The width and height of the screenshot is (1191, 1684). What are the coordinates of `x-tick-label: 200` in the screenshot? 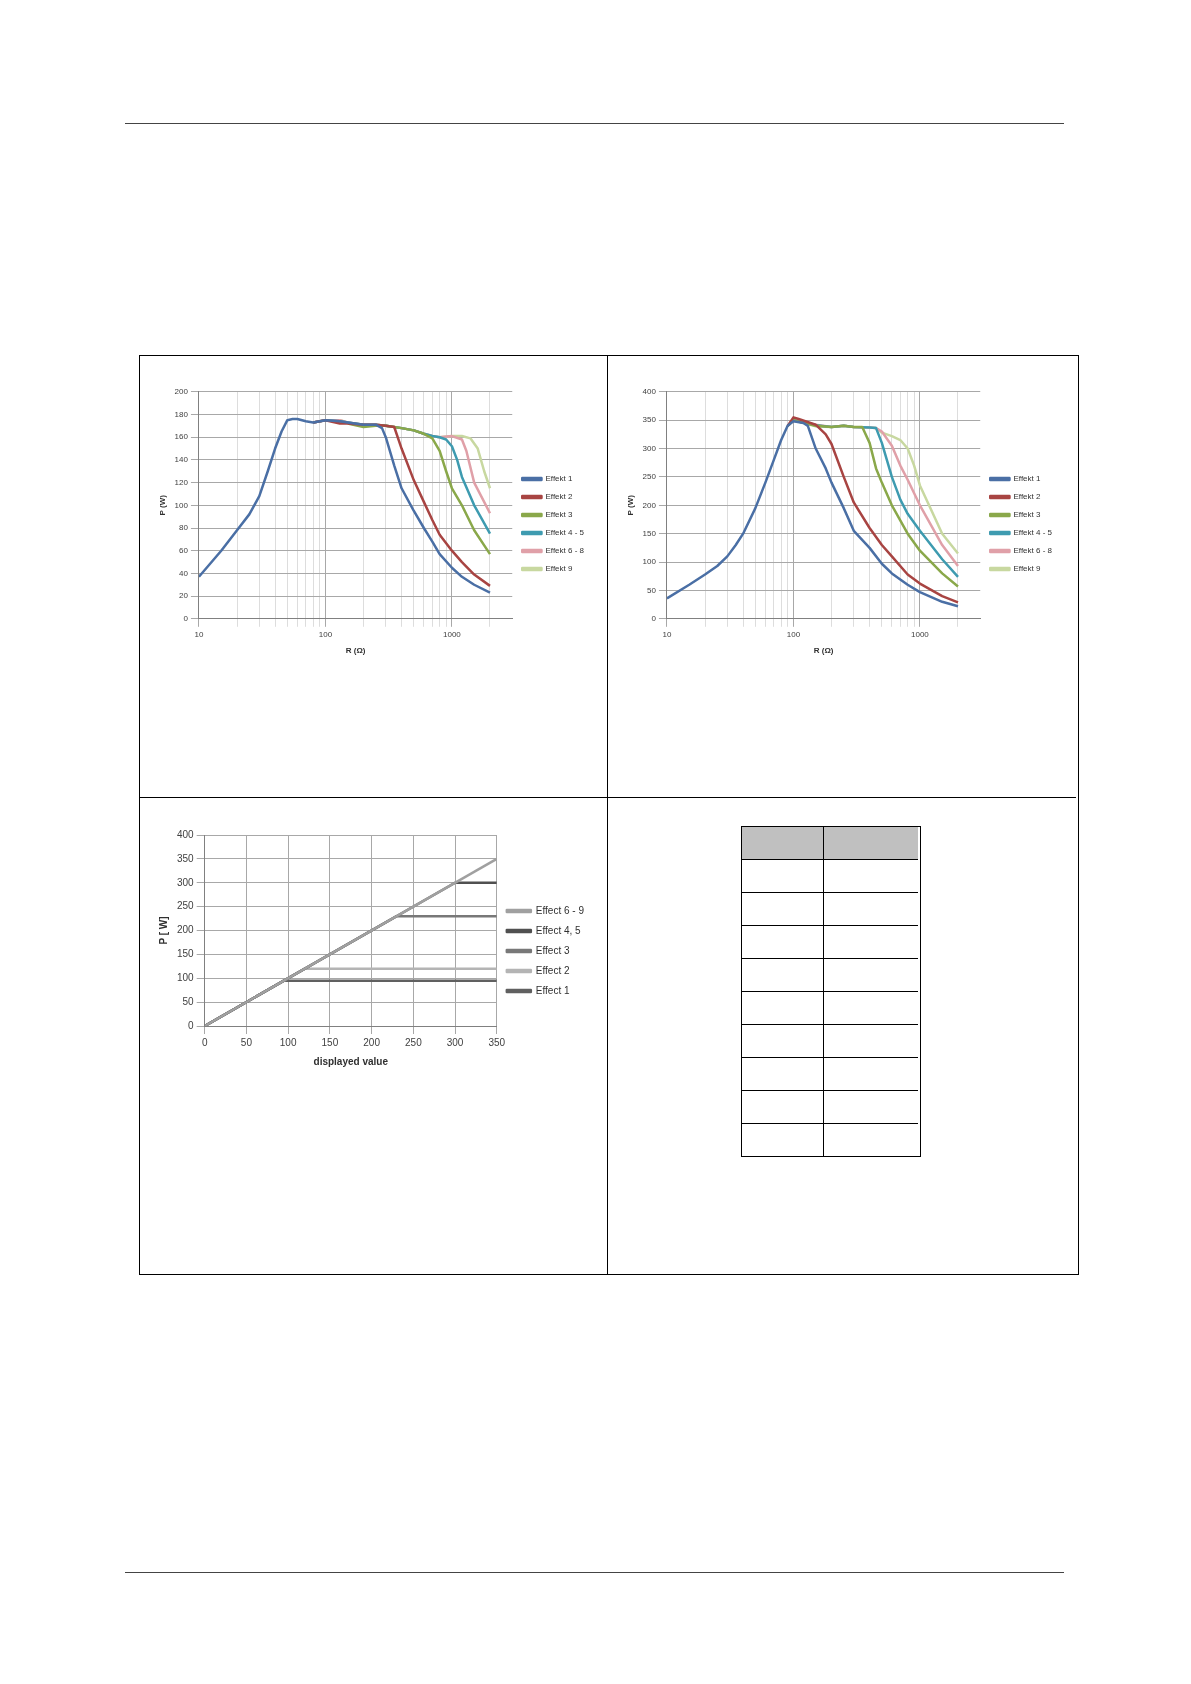 It's located at (372, 1042).